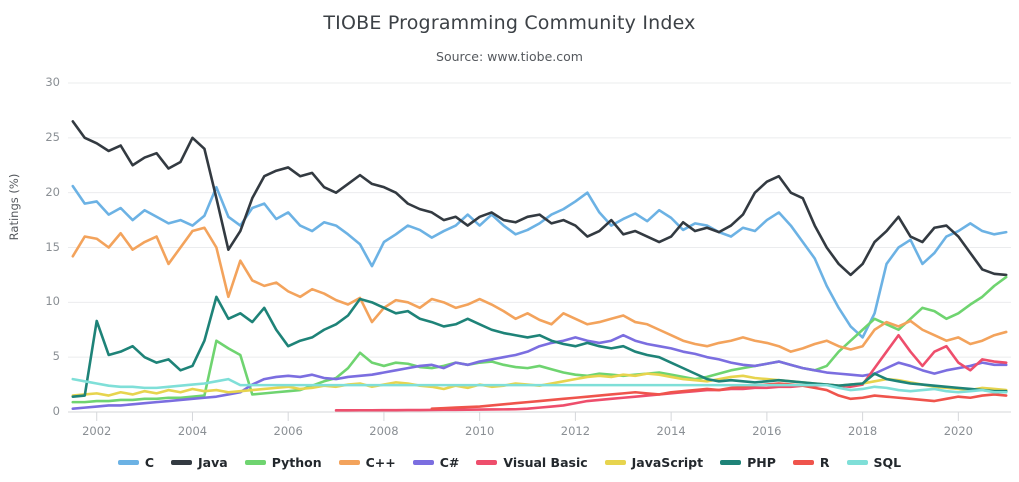 The width and height of the screenshot is (1019, 482). Describe the element at coordinates (149, 462) in the screenshot. I see `legend-item-label: C` at that location.